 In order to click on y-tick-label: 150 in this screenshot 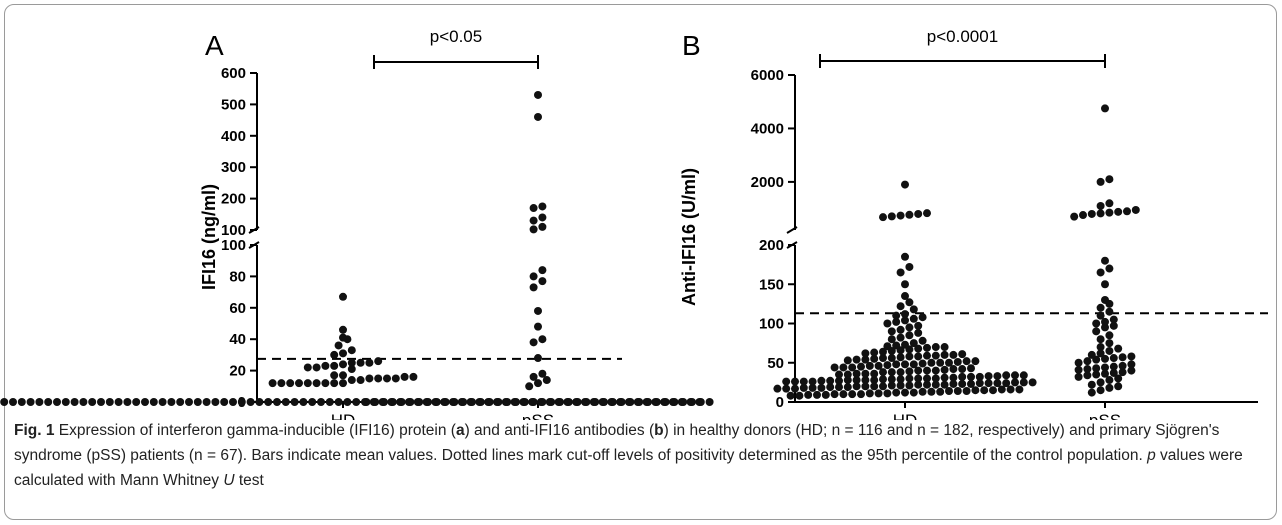, I will do `click(771, 284)`.